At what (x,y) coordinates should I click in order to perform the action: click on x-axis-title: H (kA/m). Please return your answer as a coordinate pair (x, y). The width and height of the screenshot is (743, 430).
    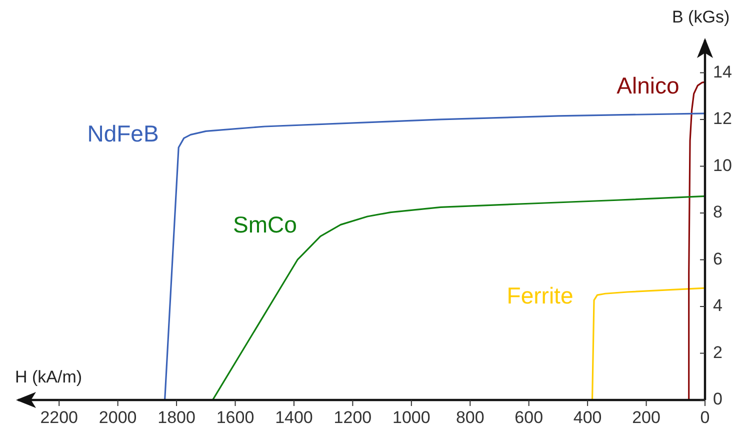
    Looking at the image, I should click on (48, 377).